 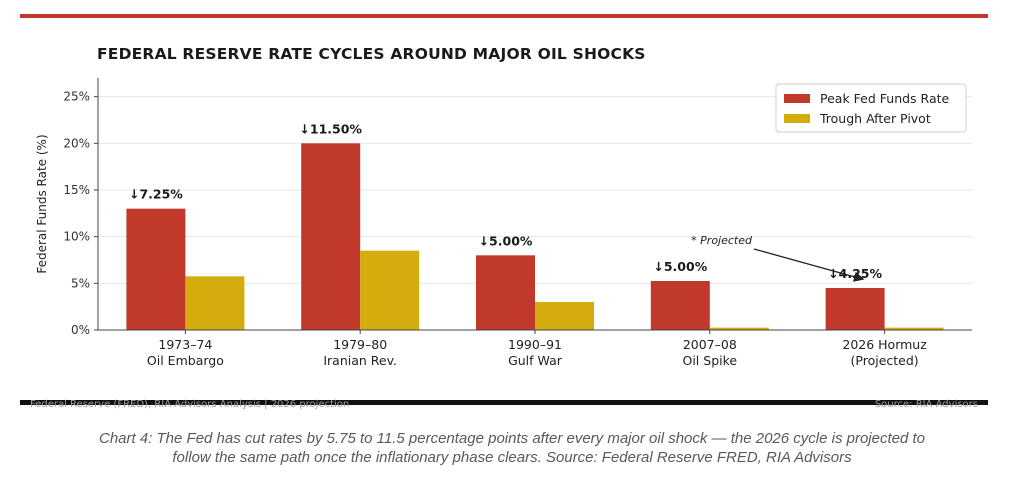 I want to click on x-tick-label: 1979–80, so click(x=360, y=344).